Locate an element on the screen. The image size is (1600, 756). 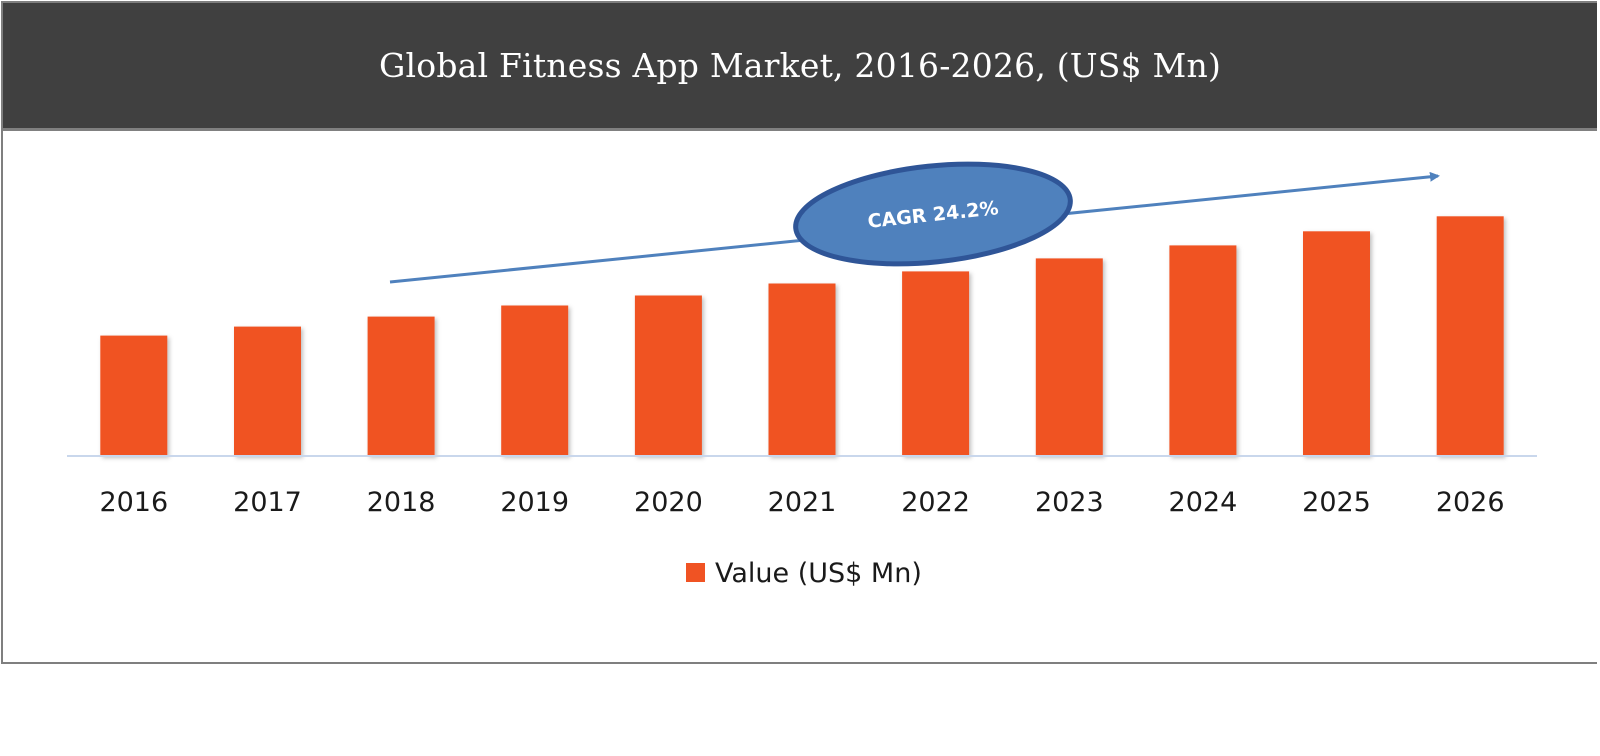
legend-swatch is located at coordinates (695, 572).